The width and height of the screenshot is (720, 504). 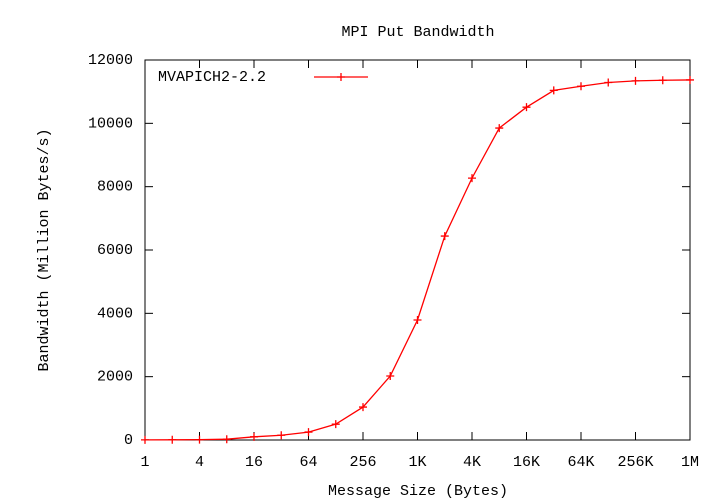 I want to click on x-tick-label: 64K, so click(x=580, y=462).